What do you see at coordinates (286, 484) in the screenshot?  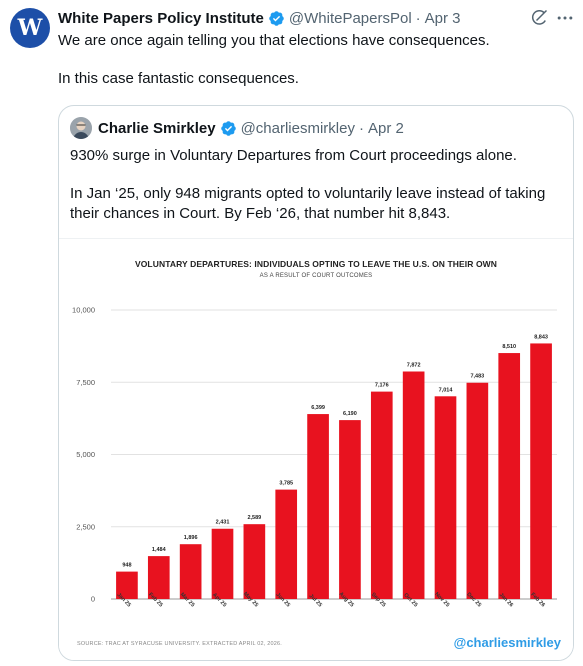 I see `bar-value-label: 3,785` at bounding box center [286, 484].